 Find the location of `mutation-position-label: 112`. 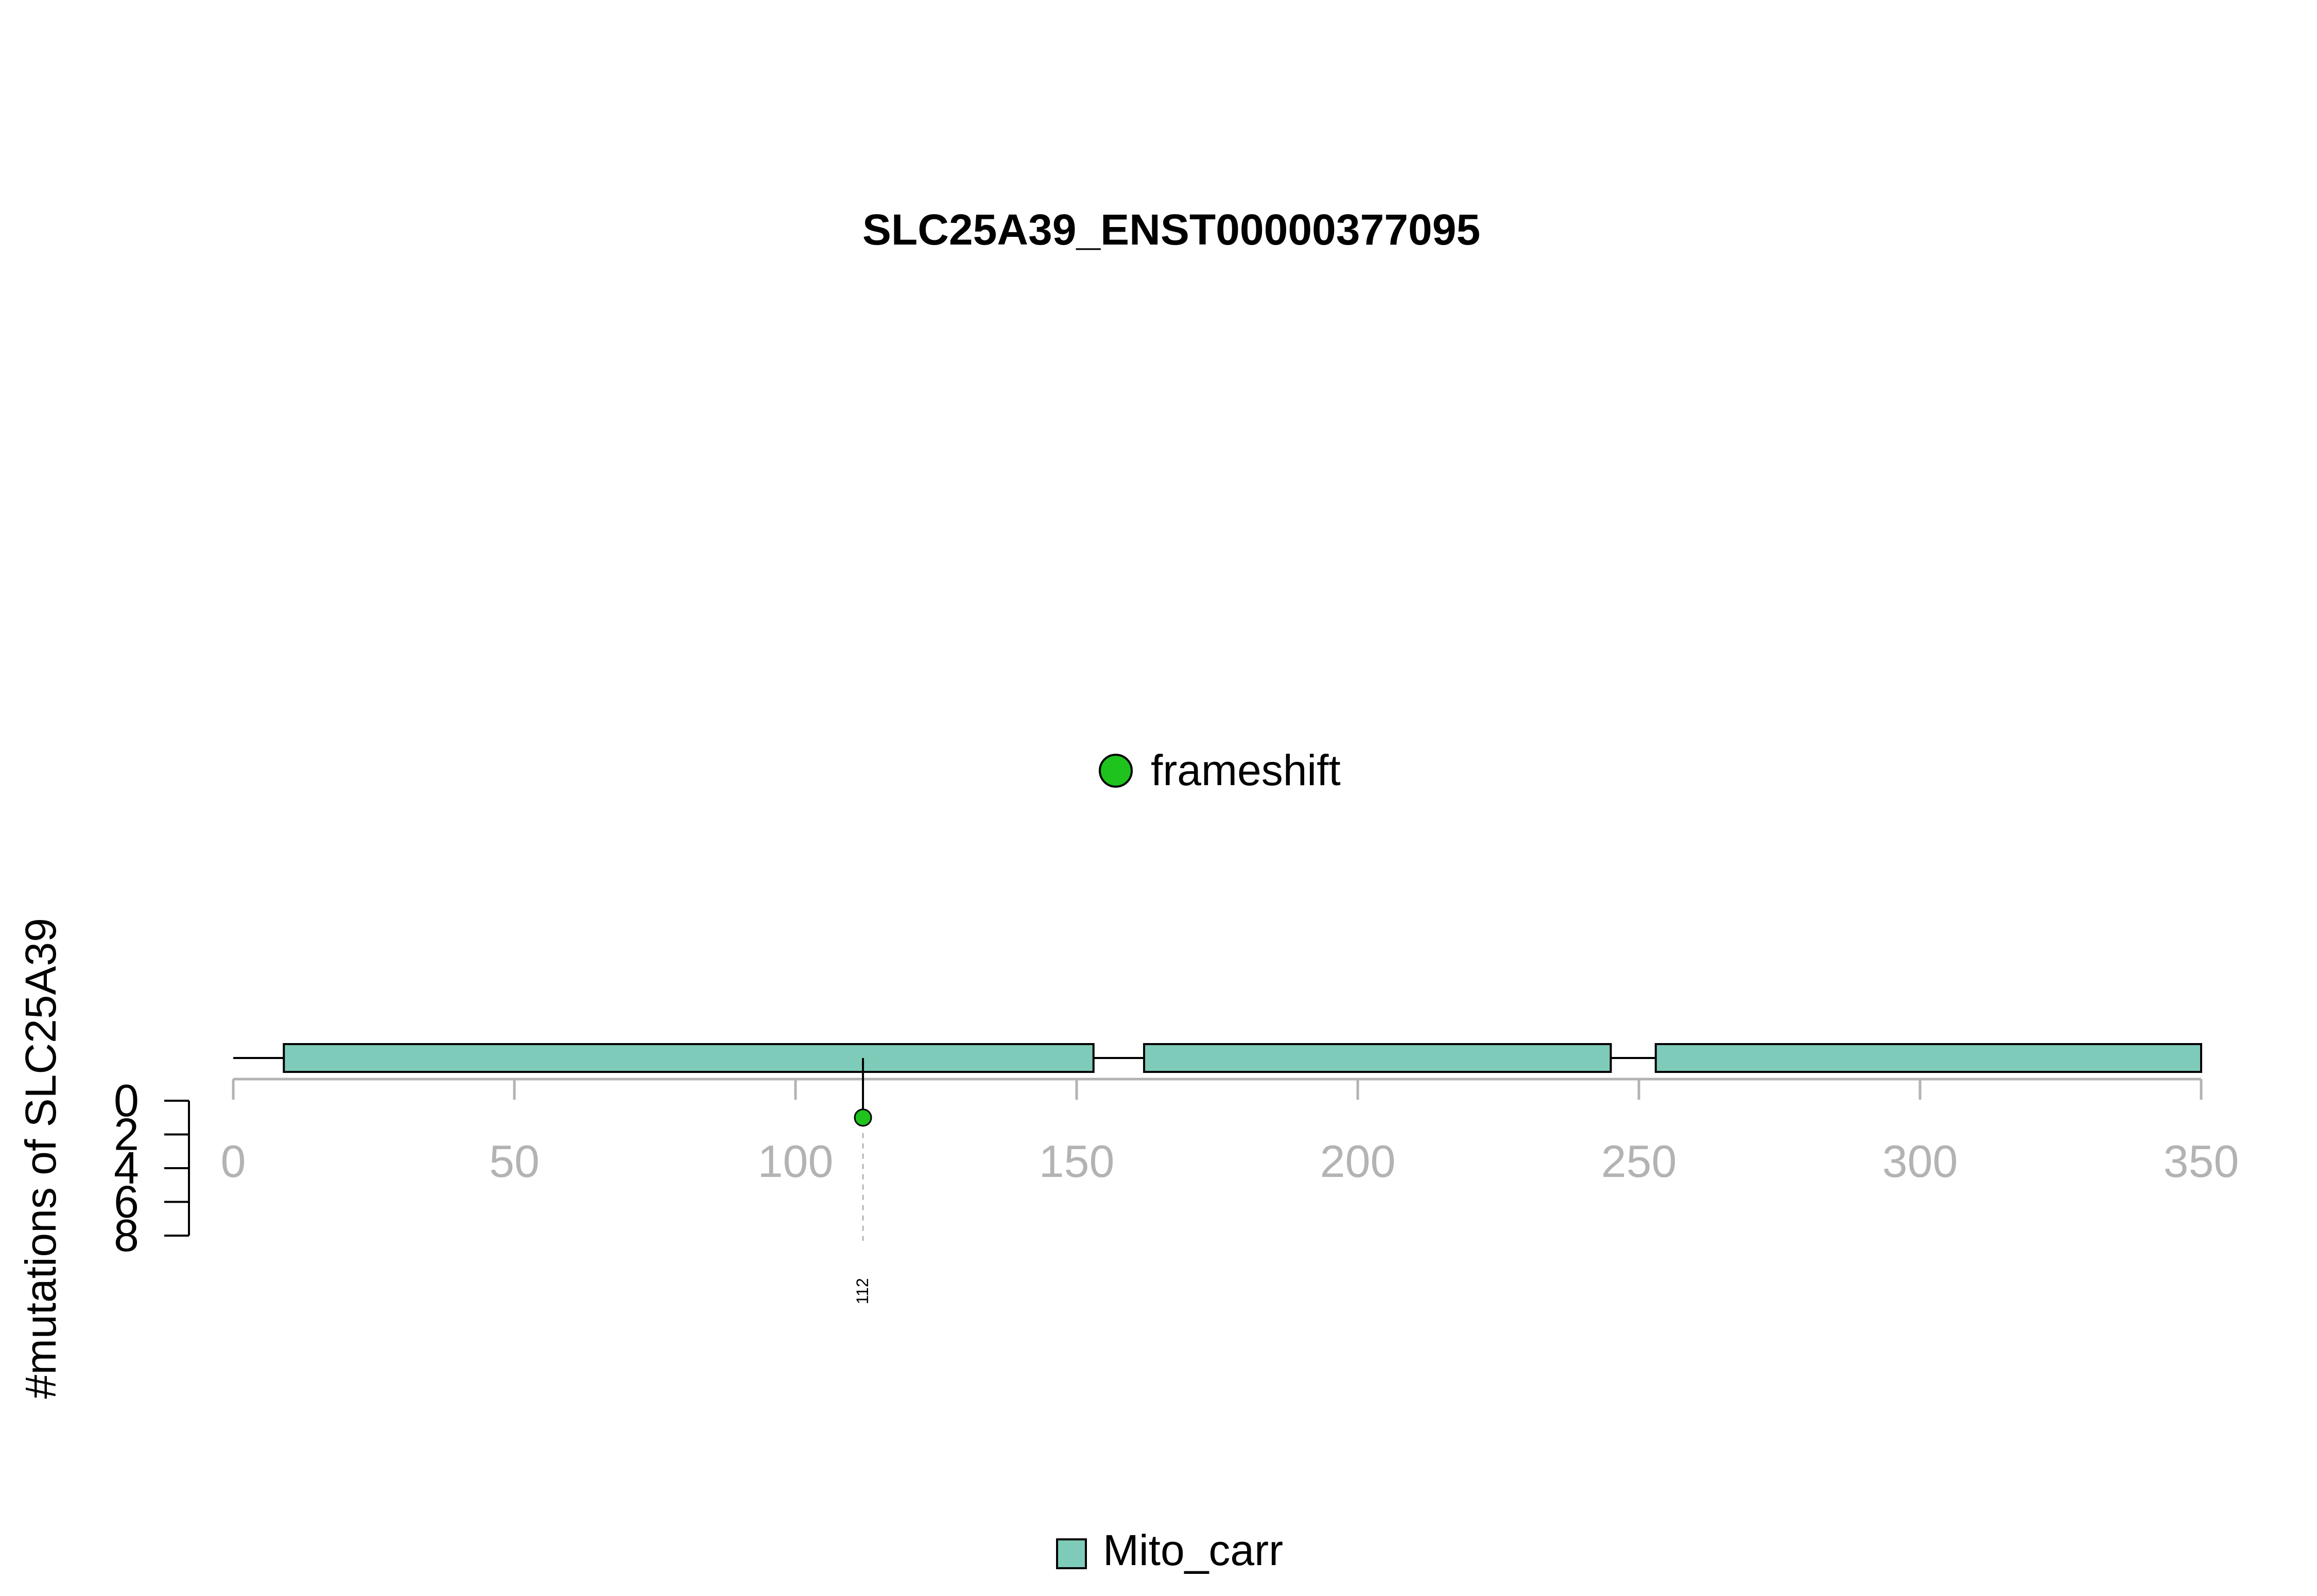

mutation-position-label: 112 is located at coordinates (862, 1291).